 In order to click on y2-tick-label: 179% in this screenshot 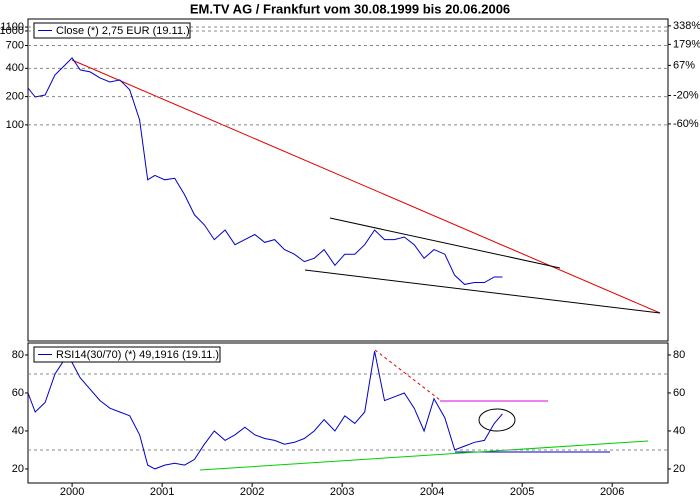, I will do `click(686, 44)`.